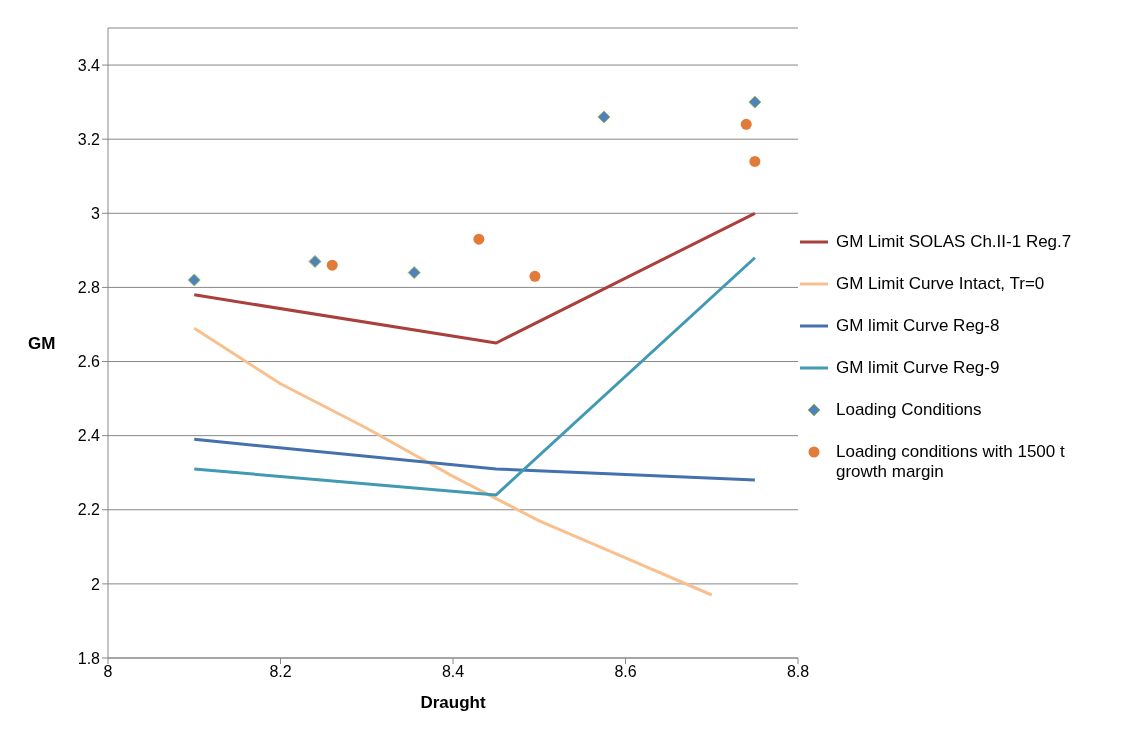  Describe the element at coordinates (918, 368) in the screenshot. I see `legend-label: GM limit Curve Reg-9` at that location.